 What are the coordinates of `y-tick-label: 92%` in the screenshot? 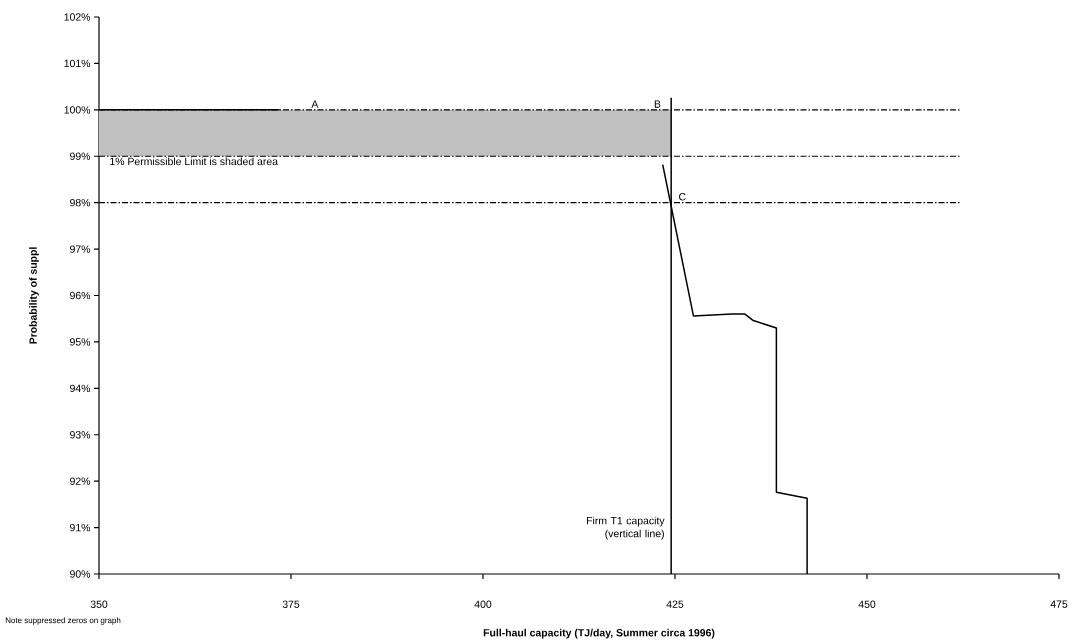 It's located at (80, 481).